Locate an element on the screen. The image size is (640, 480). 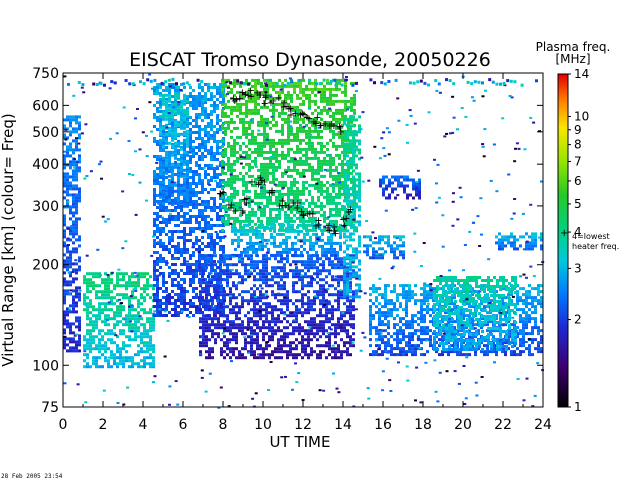
colorbar-tick-label: 6 is located at coordinates (578, 181).